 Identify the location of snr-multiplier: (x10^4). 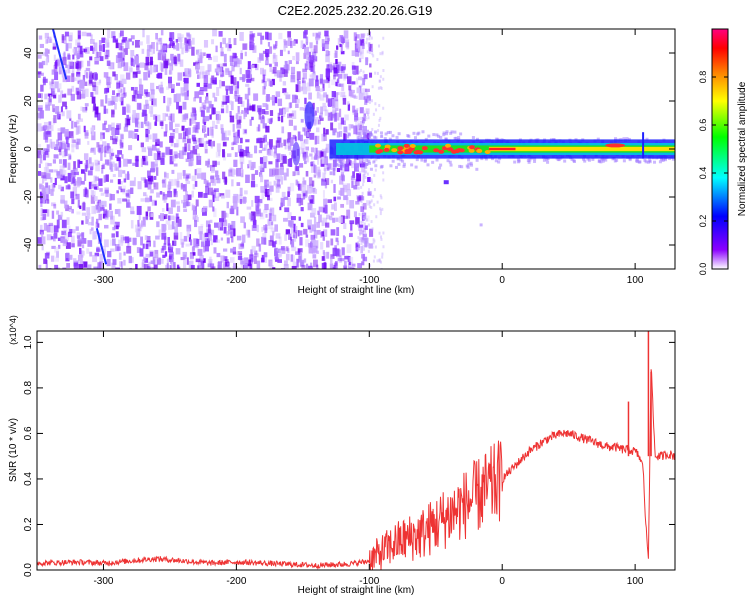
(13, 330).